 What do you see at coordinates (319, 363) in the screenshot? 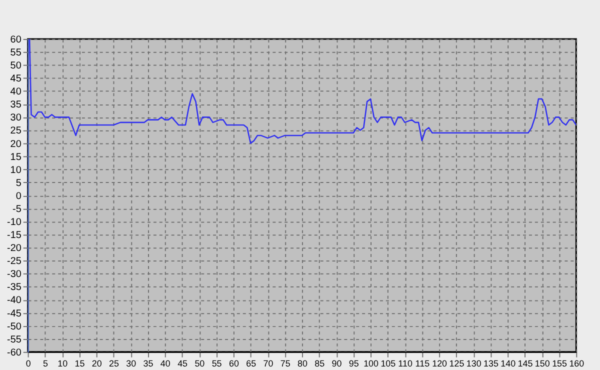
I see `x-tick-label: 85` at bounding box center [319, 363].